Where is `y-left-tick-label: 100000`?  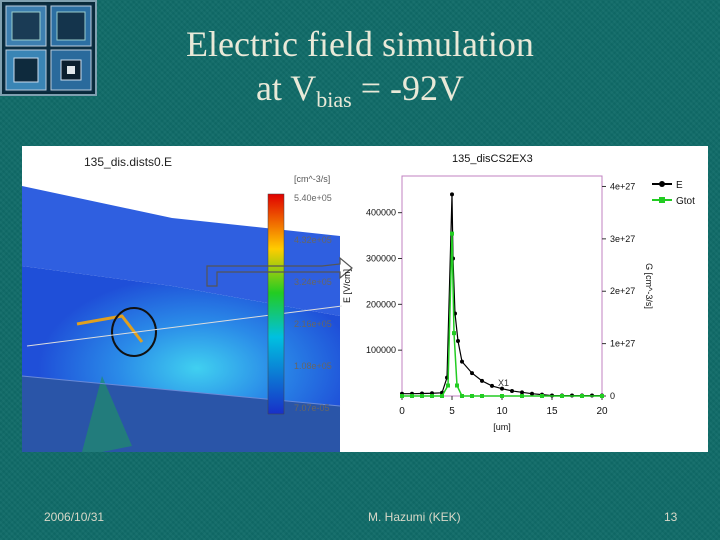 y-left-tick-label: 100000 is located at coordinates (381, 350).